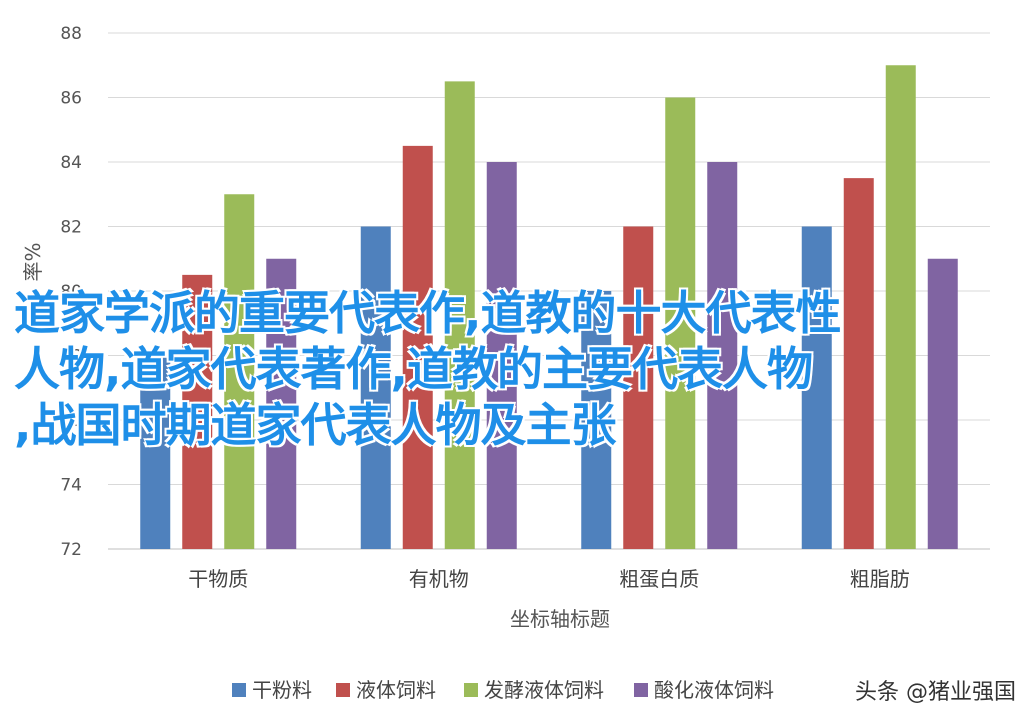 The width and height of the screenshot is (1036, 720). What do you see at coordinates (714, 690) in the screenshot?
I see `legend-label: 酸化液体饲料` at bounding box center [714, 690].